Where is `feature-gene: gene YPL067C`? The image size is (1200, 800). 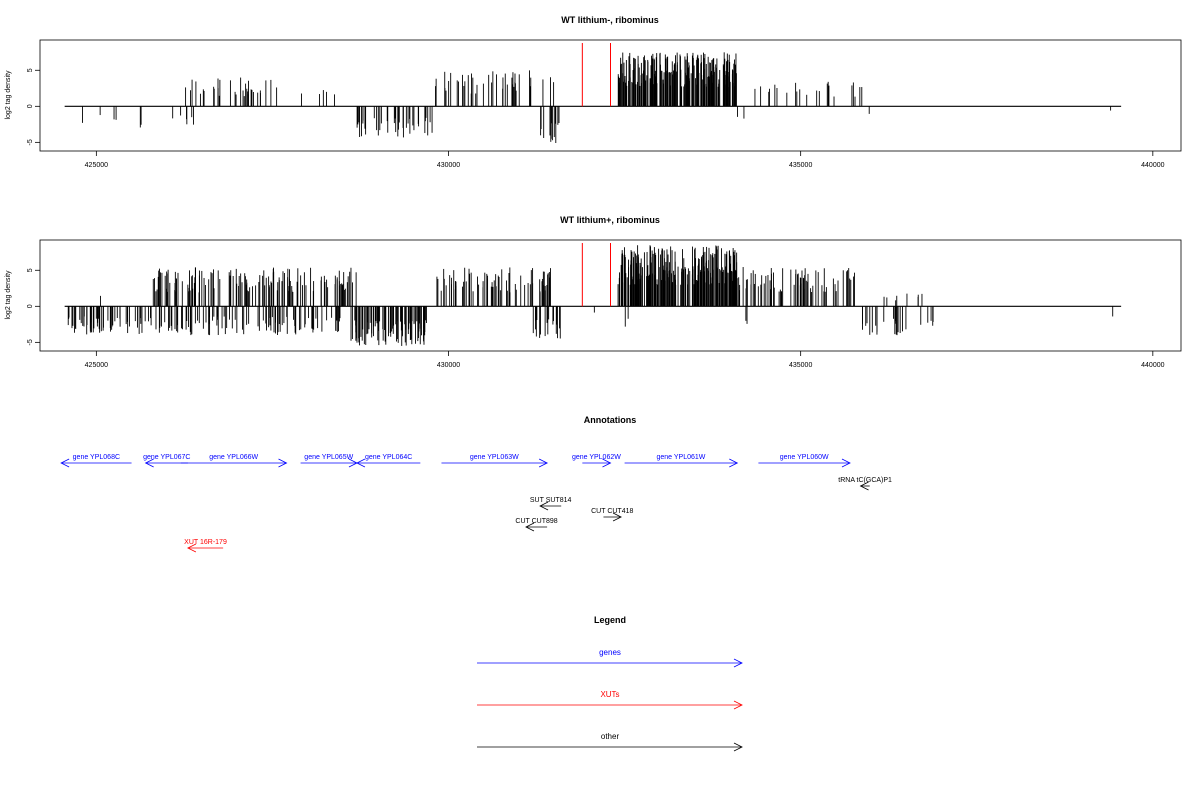
feature-gene: gene YPL067C is located at coordinates (166, 461).